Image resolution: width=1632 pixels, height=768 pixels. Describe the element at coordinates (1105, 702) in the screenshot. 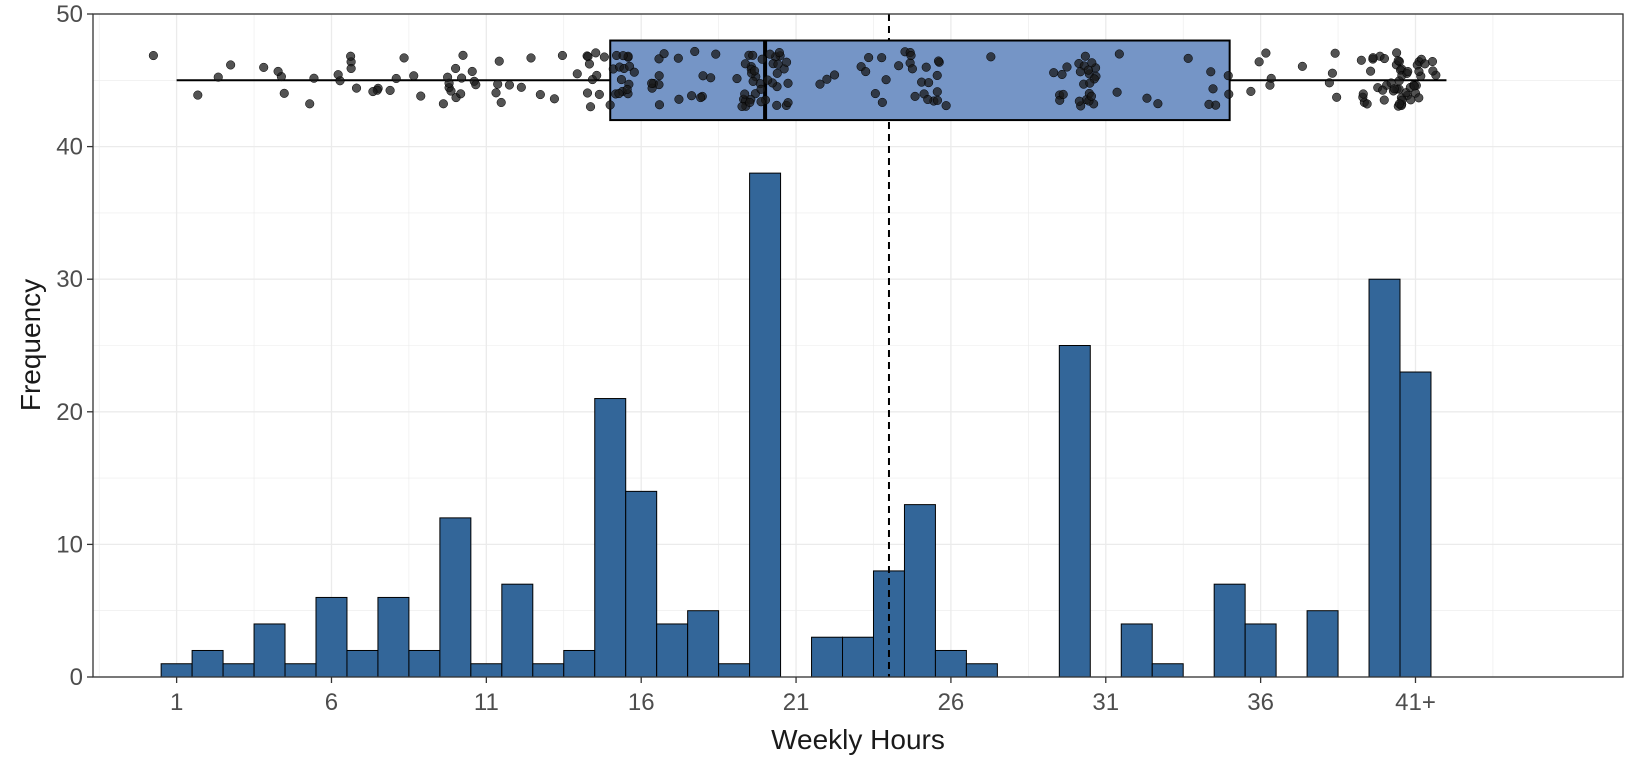

I see `x-tick-label: 31` at that location.